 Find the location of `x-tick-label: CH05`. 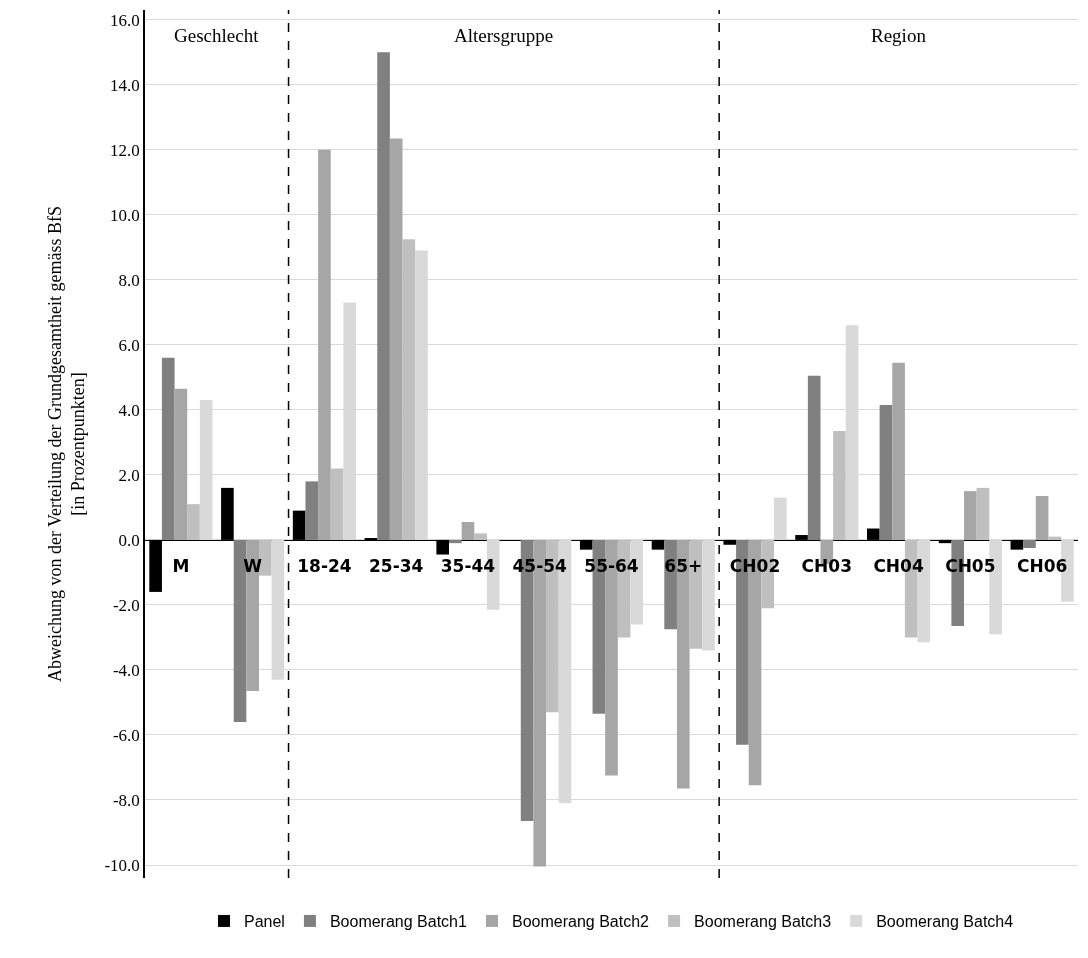

x-tick-label: CH05 is located at coordinates (970, 565).